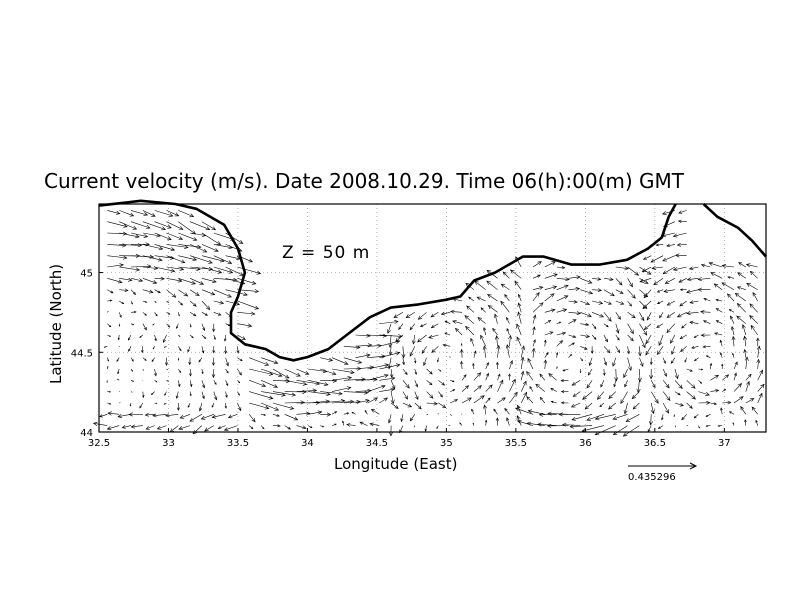 The width and height of the screenshot is (800, 600). Describe the element at coordinates (87, 354) in the screenshot. I see `y-ticks: 44 44.5 45` at that location.